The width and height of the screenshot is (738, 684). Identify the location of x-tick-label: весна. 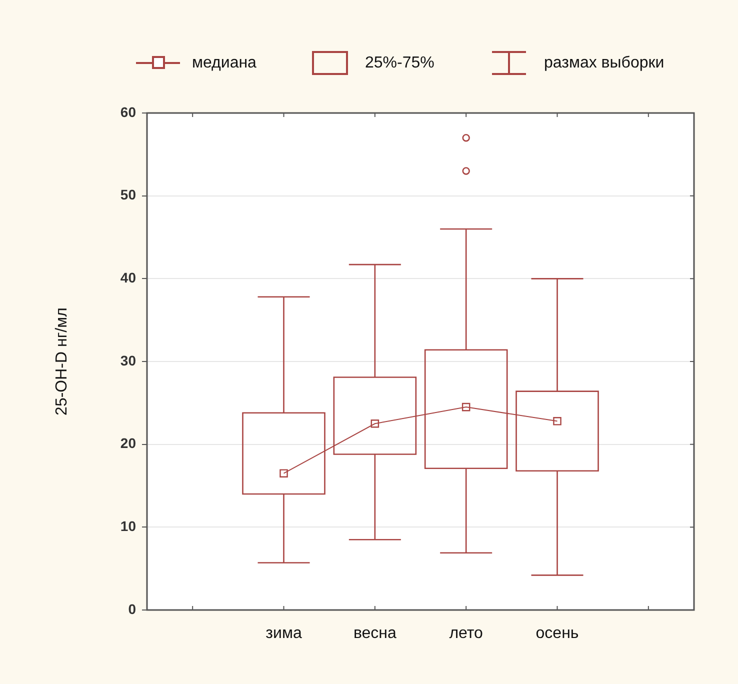
(374, 633).